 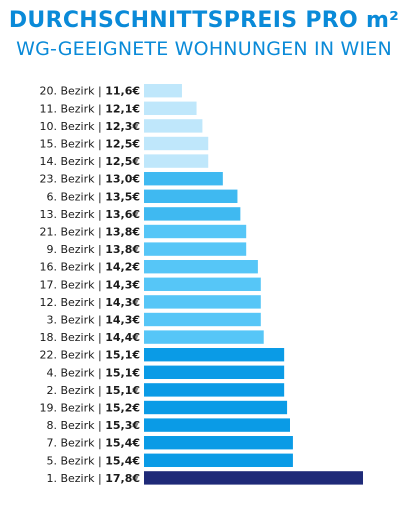 What do you see at coordinates (72, 126) in the screenshot?
I see `category-label: 10. Bezirk |` at bounding box center [72, 126].